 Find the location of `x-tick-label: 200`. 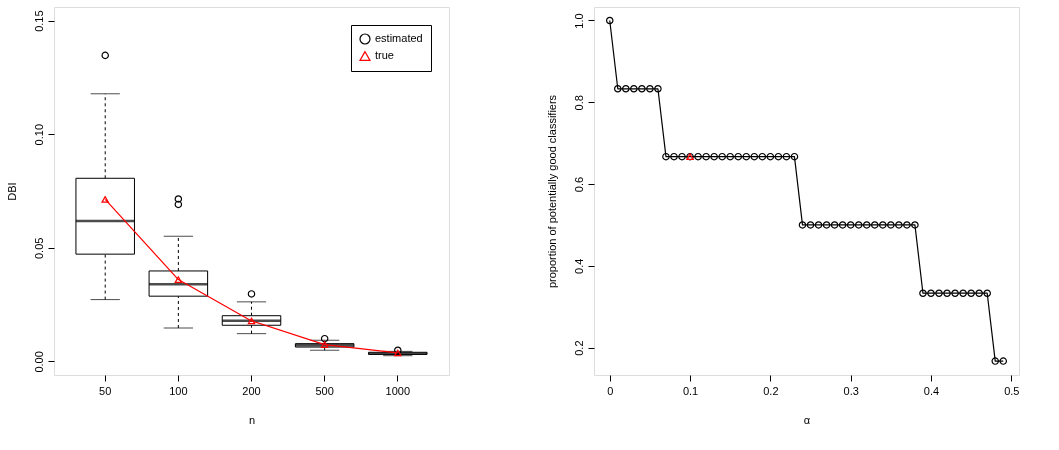

x-tick-label: 200 is located at coordinates (251, 390).